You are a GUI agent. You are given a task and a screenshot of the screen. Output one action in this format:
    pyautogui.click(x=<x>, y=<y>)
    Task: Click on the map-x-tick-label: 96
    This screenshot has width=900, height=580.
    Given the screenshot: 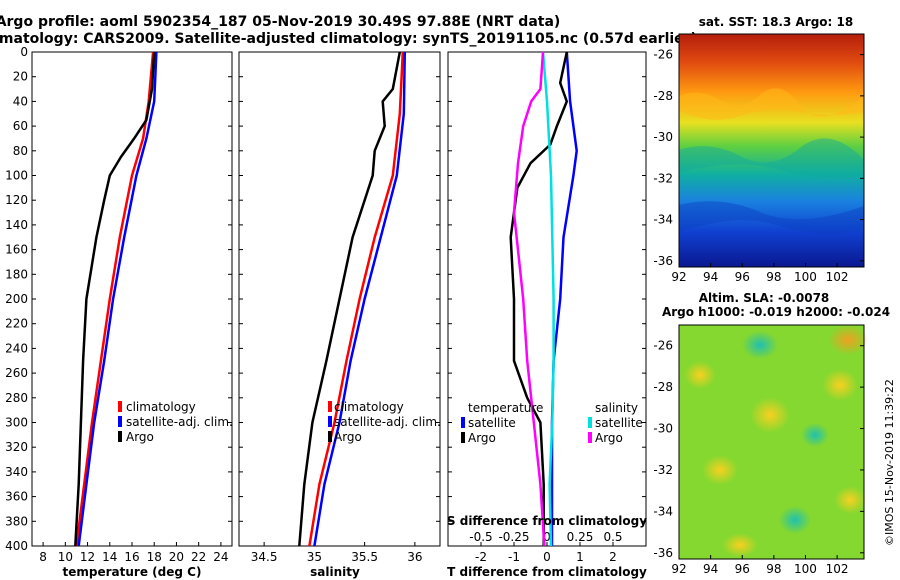 What is the action you would take?
    pyautogui.click(x=742, y=569)
    